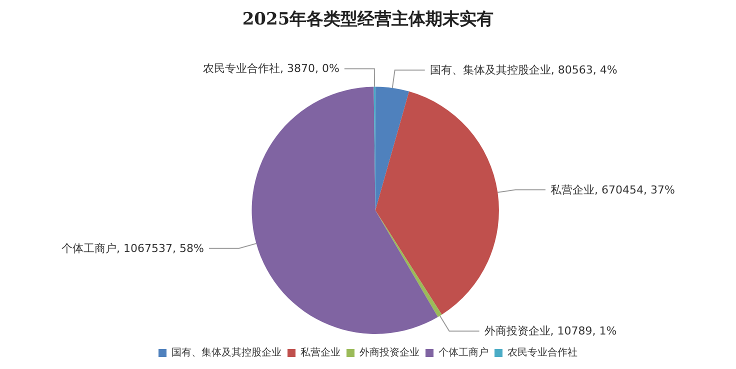  I want to click on data-label: 个体工商户, 1067537, 58%, so click(133, 248).